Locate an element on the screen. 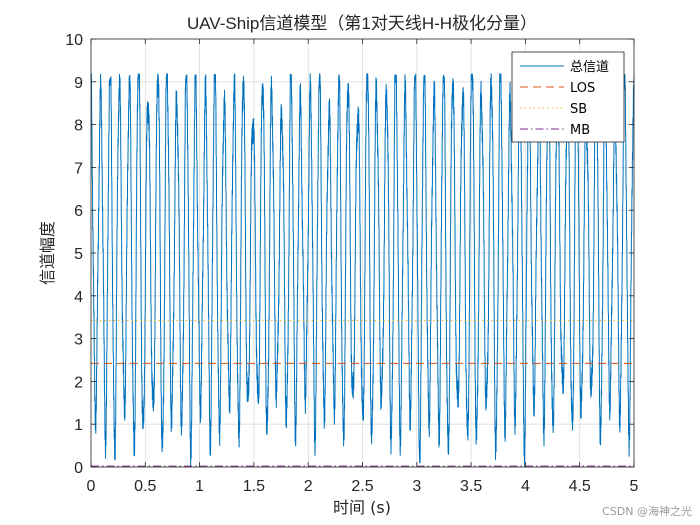  y-tick-label-0: 0 is located at coordinates (78, 468).